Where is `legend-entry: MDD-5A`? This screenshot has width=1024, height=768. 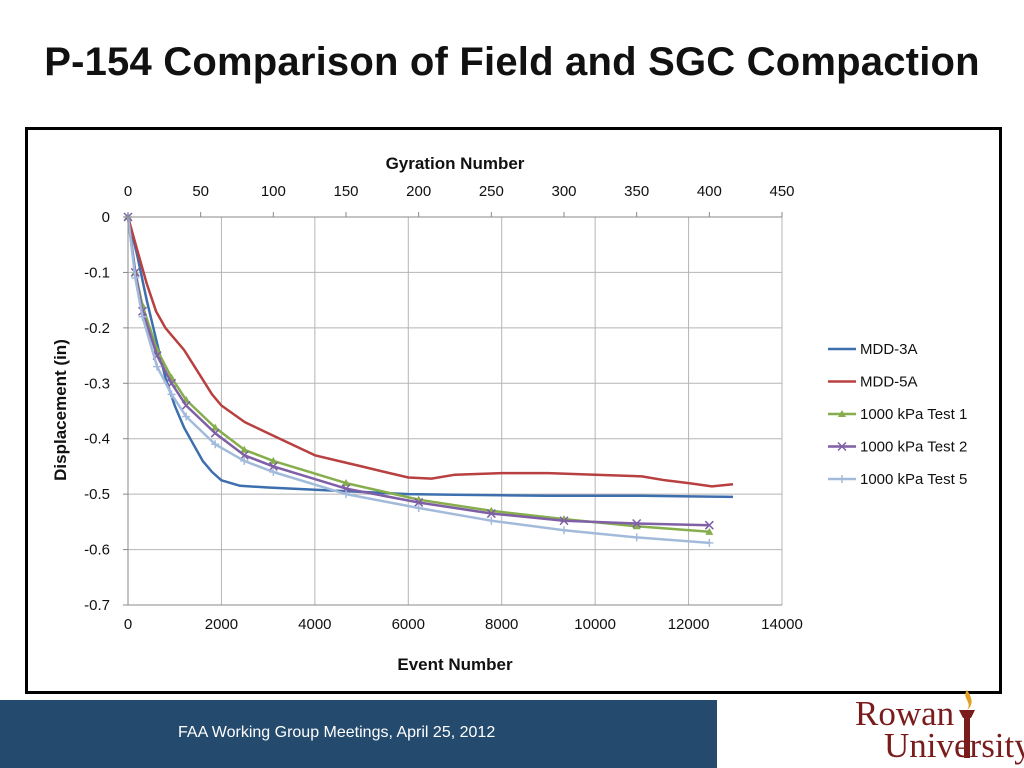 legend-entry: MDD-5A is located at coordinates (873, 382).